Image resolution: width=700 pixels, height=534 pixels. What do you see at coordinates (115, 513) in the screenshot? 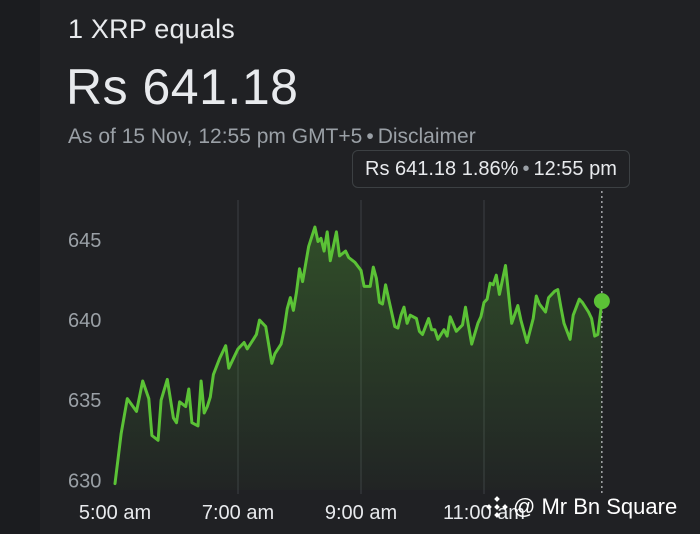
I see `x-tick-label: 5:00 am` at bounding box center [115, 513].